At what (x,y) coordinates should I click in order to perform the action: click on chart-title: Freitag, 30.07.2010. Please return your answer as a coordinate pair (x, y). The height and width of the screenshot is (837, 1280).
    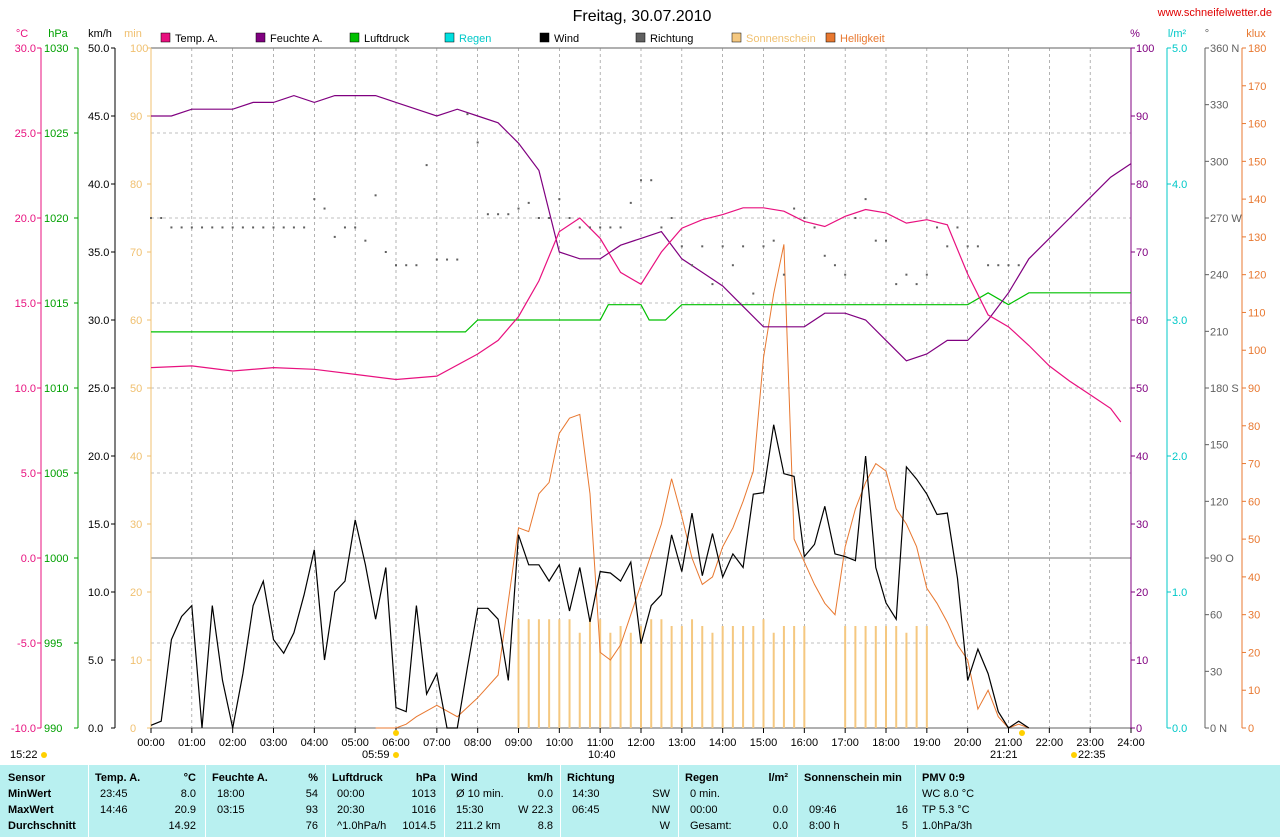
    Looking at the image, I should click on (642, 16).